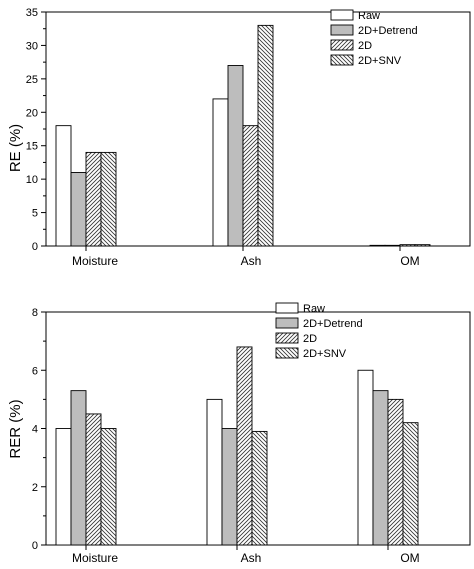 The width and height of the screenshot is (474, 569). What do you see at coordinates (35, 371) in the screenshot?
I see `y-tick-label: 6` at bounding box center [35, 371].